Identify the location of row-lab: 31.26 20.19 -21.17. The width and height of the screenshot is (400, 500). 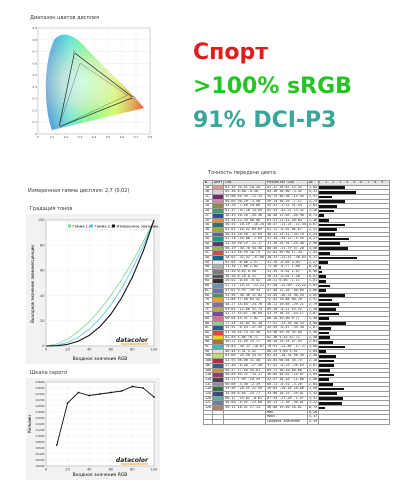
(245, 243).